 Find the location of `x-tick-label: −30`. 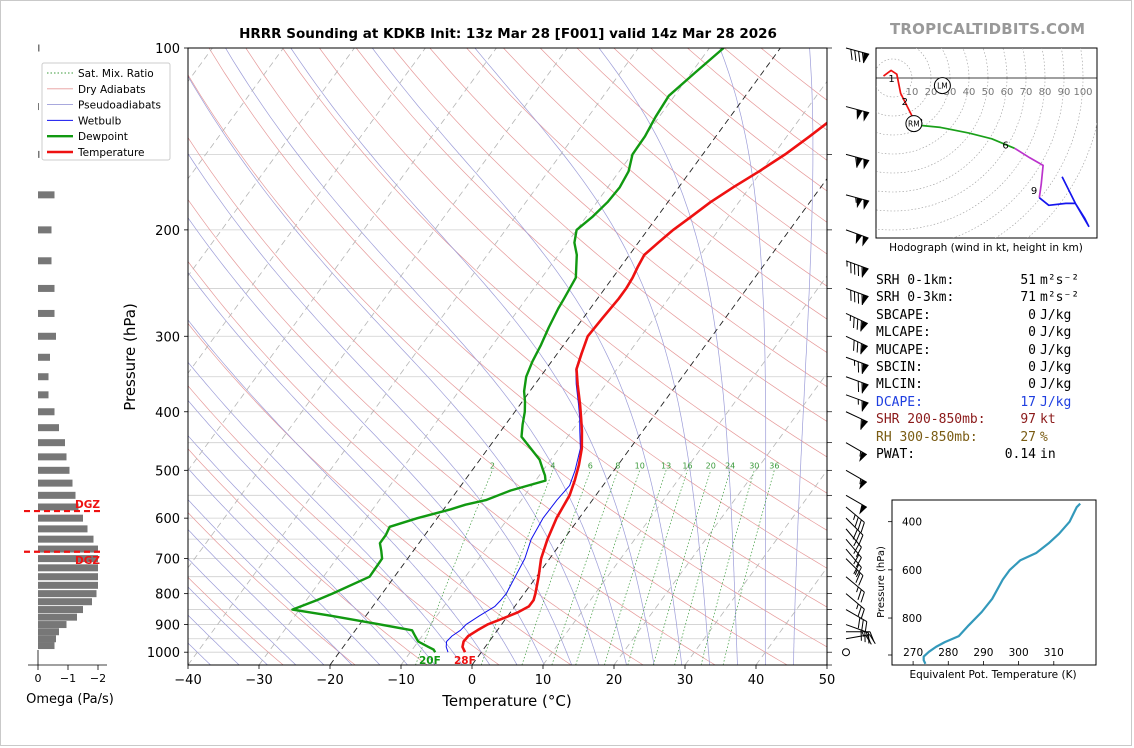

x-tick-label: −30 is located at coordinates (258, 680).